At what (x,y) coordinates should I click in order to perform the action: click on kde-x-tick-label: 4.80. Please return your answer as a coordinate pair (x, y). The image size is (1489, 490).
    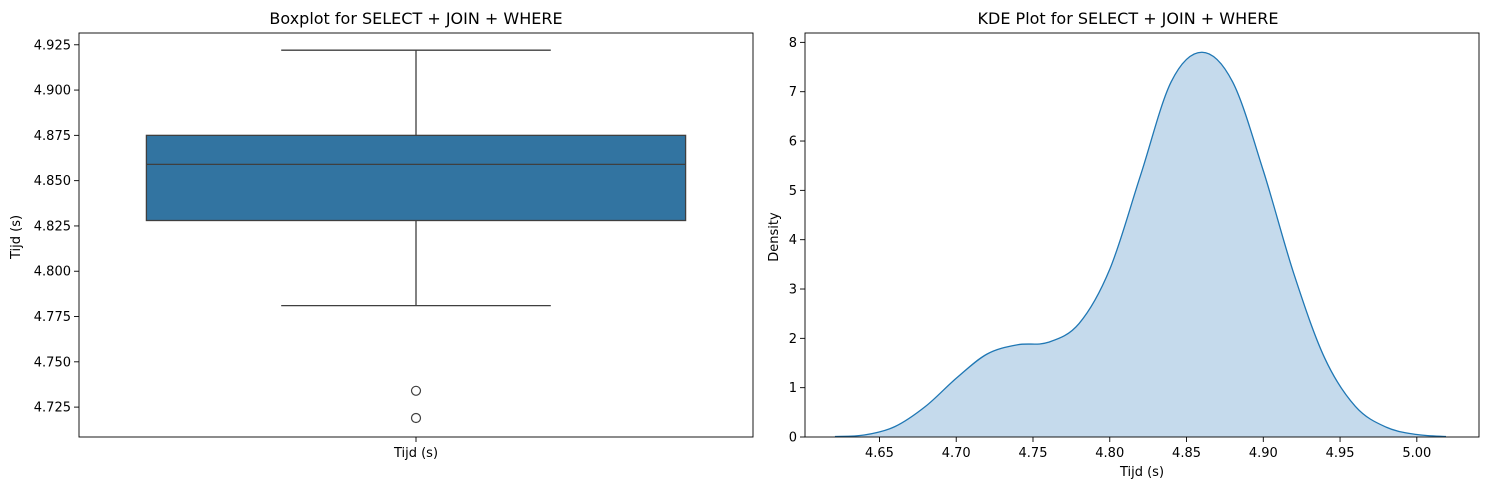
    Looking at the image, I should click on (1109, 453).